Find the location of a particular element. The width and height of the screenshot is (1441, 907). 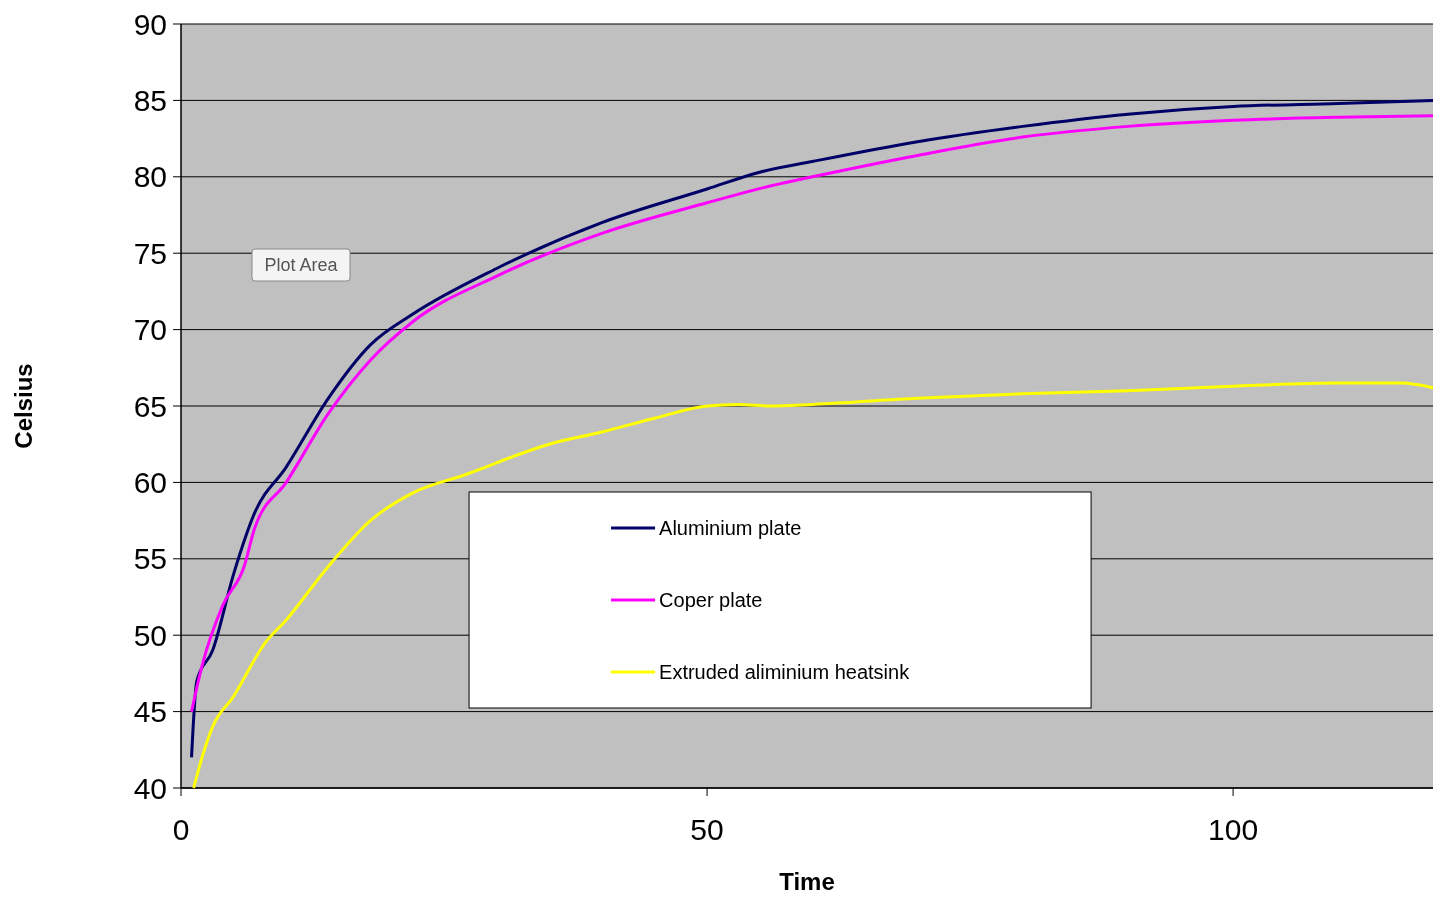

legend-label: Aluminium plate is located at coordinates (730, 528).